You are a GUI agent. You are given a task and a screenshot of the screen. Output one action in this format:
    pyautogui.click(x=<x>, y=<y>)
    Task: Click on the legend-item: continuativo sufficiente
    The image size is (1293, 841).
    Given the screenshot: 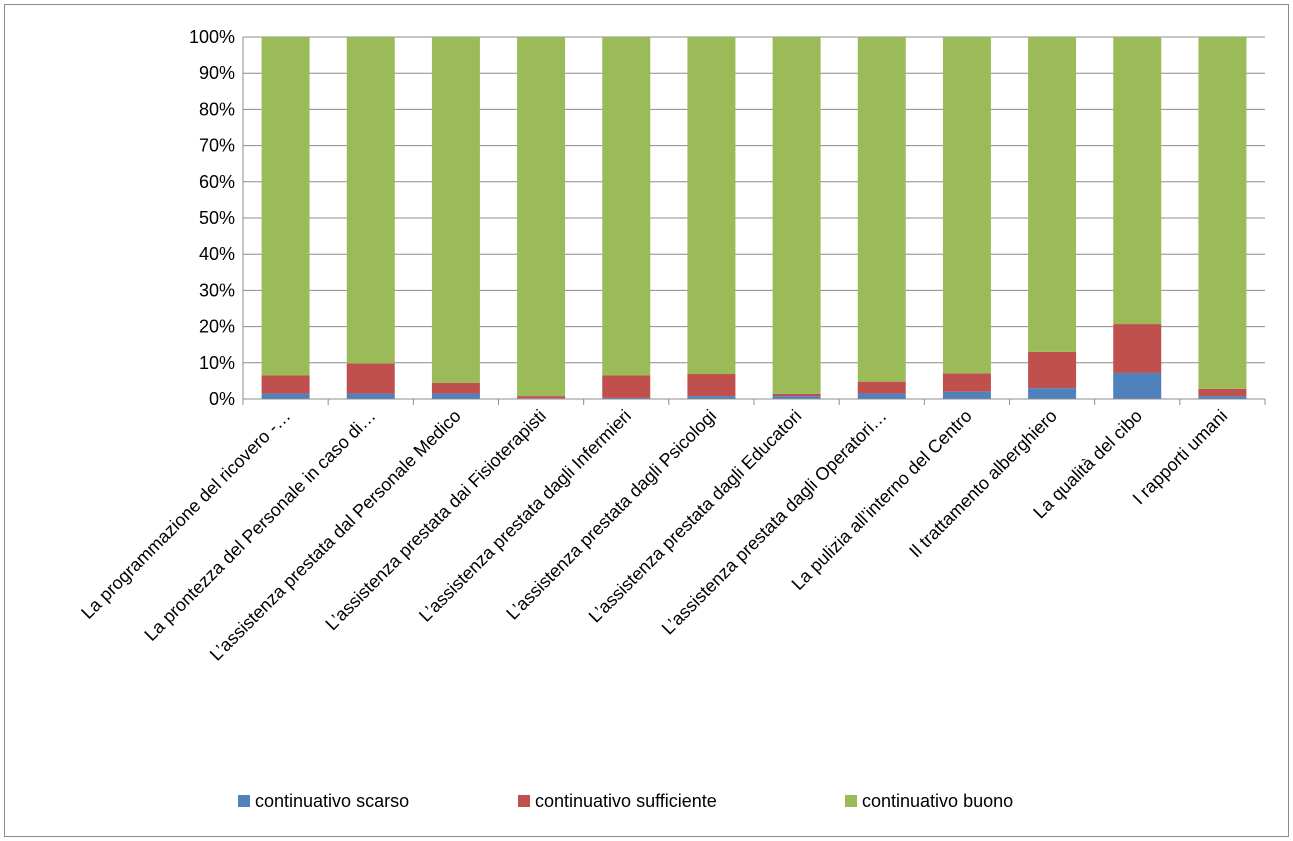 What is the action you would take?
    pyautogui.click(x=617, y=801)
    